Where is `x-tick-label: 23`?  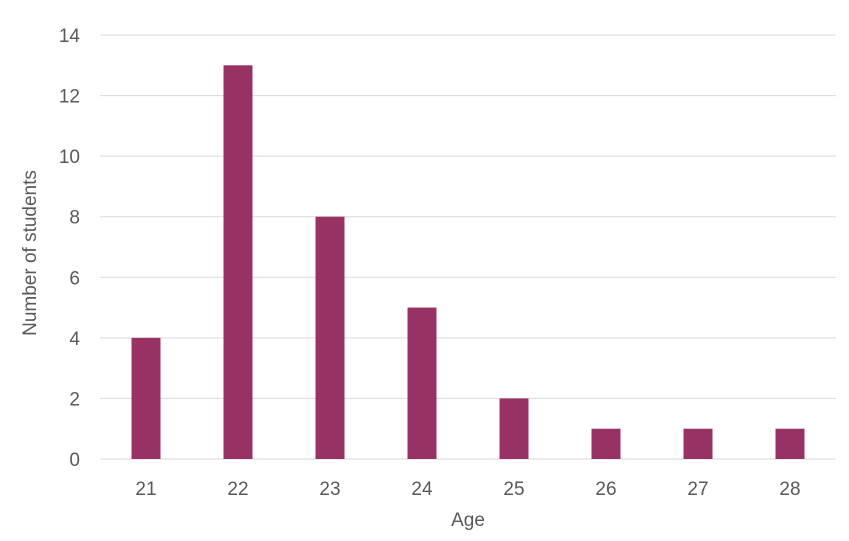 x-tick-label: 23 is located at coordinates (329, 489).